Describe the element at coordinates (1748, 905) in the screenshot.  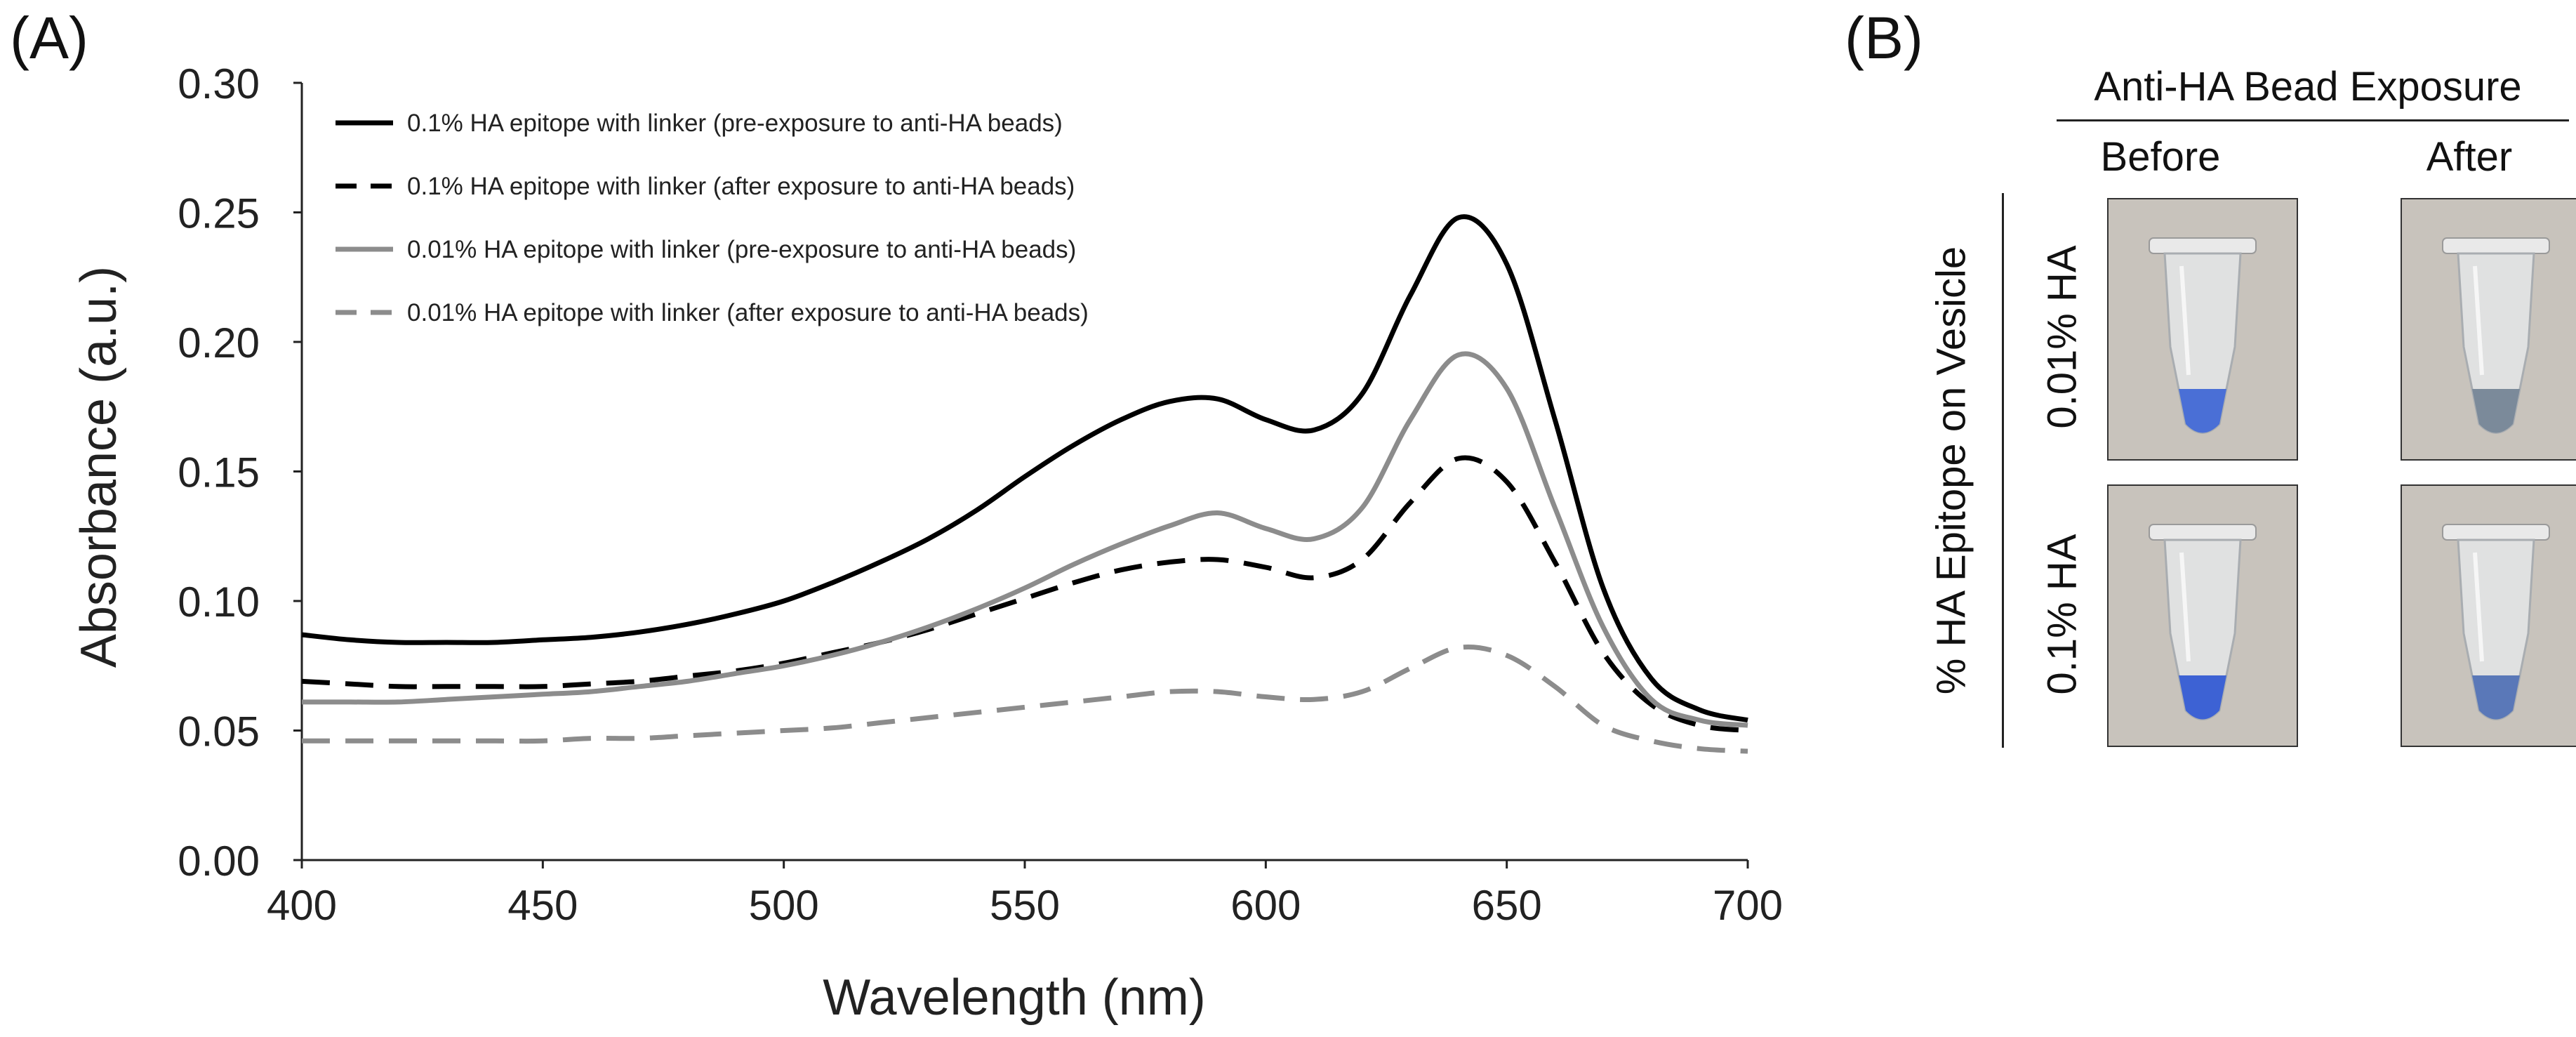
I see `x-tick-label: 700` at that location.